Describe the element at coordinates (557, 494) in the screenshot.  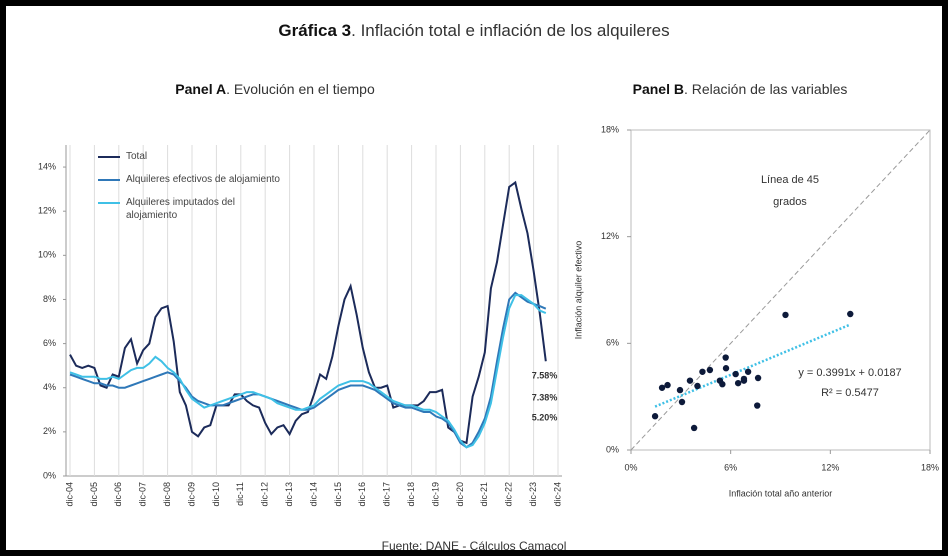
I see `x-tick-label: dic-24` at that location.